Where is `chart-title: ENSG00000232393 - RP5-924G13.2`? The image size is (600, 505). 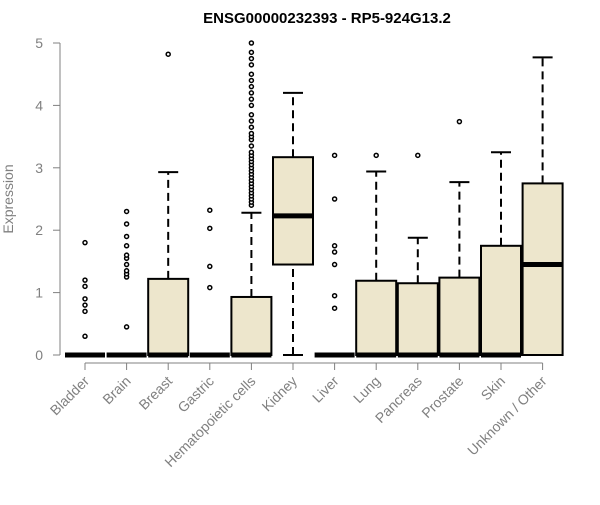 chart-title: ENSG00000232393 - RP5-924G13.2 is located at coordinates (327, 18).